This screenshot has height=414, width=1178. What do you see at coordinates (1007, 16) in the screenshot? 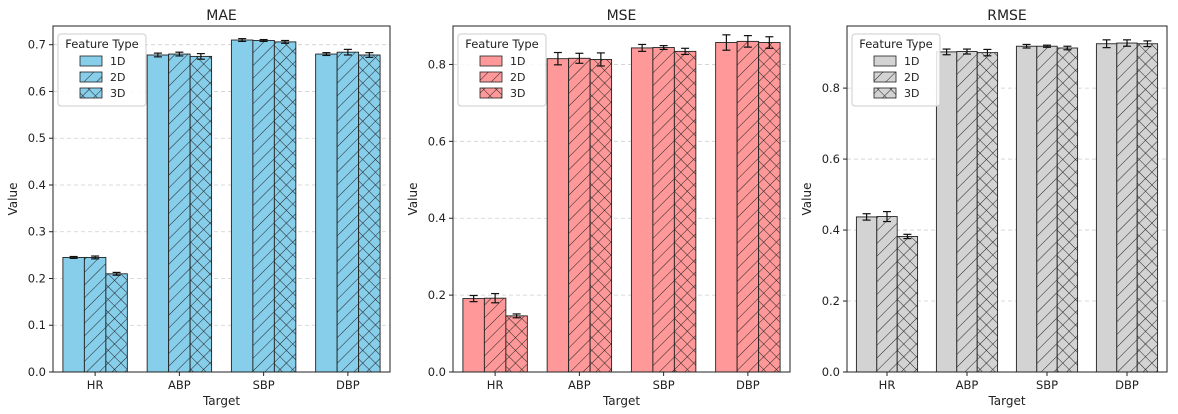
I see `chart-title: RMSE` at bounding box center [1007, 16].